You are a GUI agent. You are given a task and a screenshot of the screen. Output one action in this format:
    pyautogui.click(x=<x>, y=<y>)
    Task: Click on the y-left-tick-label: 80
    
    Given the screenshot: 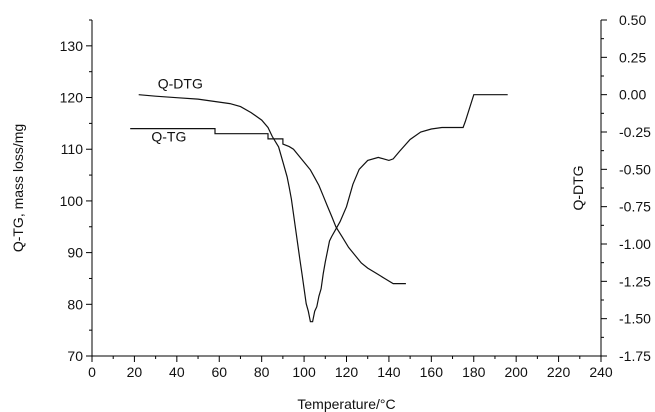 What is the action you would take?
    pyautogui.click(x=75, y=304)
    